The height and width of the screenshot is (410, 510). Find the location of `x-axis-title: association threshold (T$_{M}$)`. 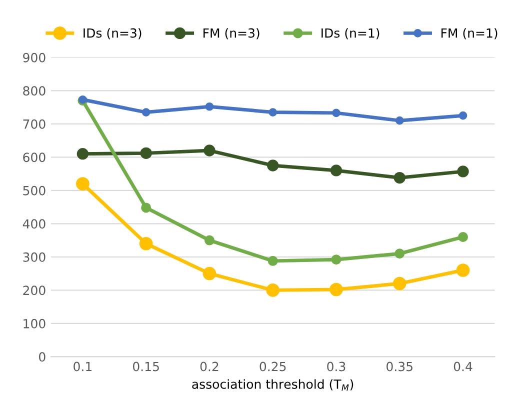

x-axis-title: association threshold (T$_{M}$) is located at coordinates (273, 385).